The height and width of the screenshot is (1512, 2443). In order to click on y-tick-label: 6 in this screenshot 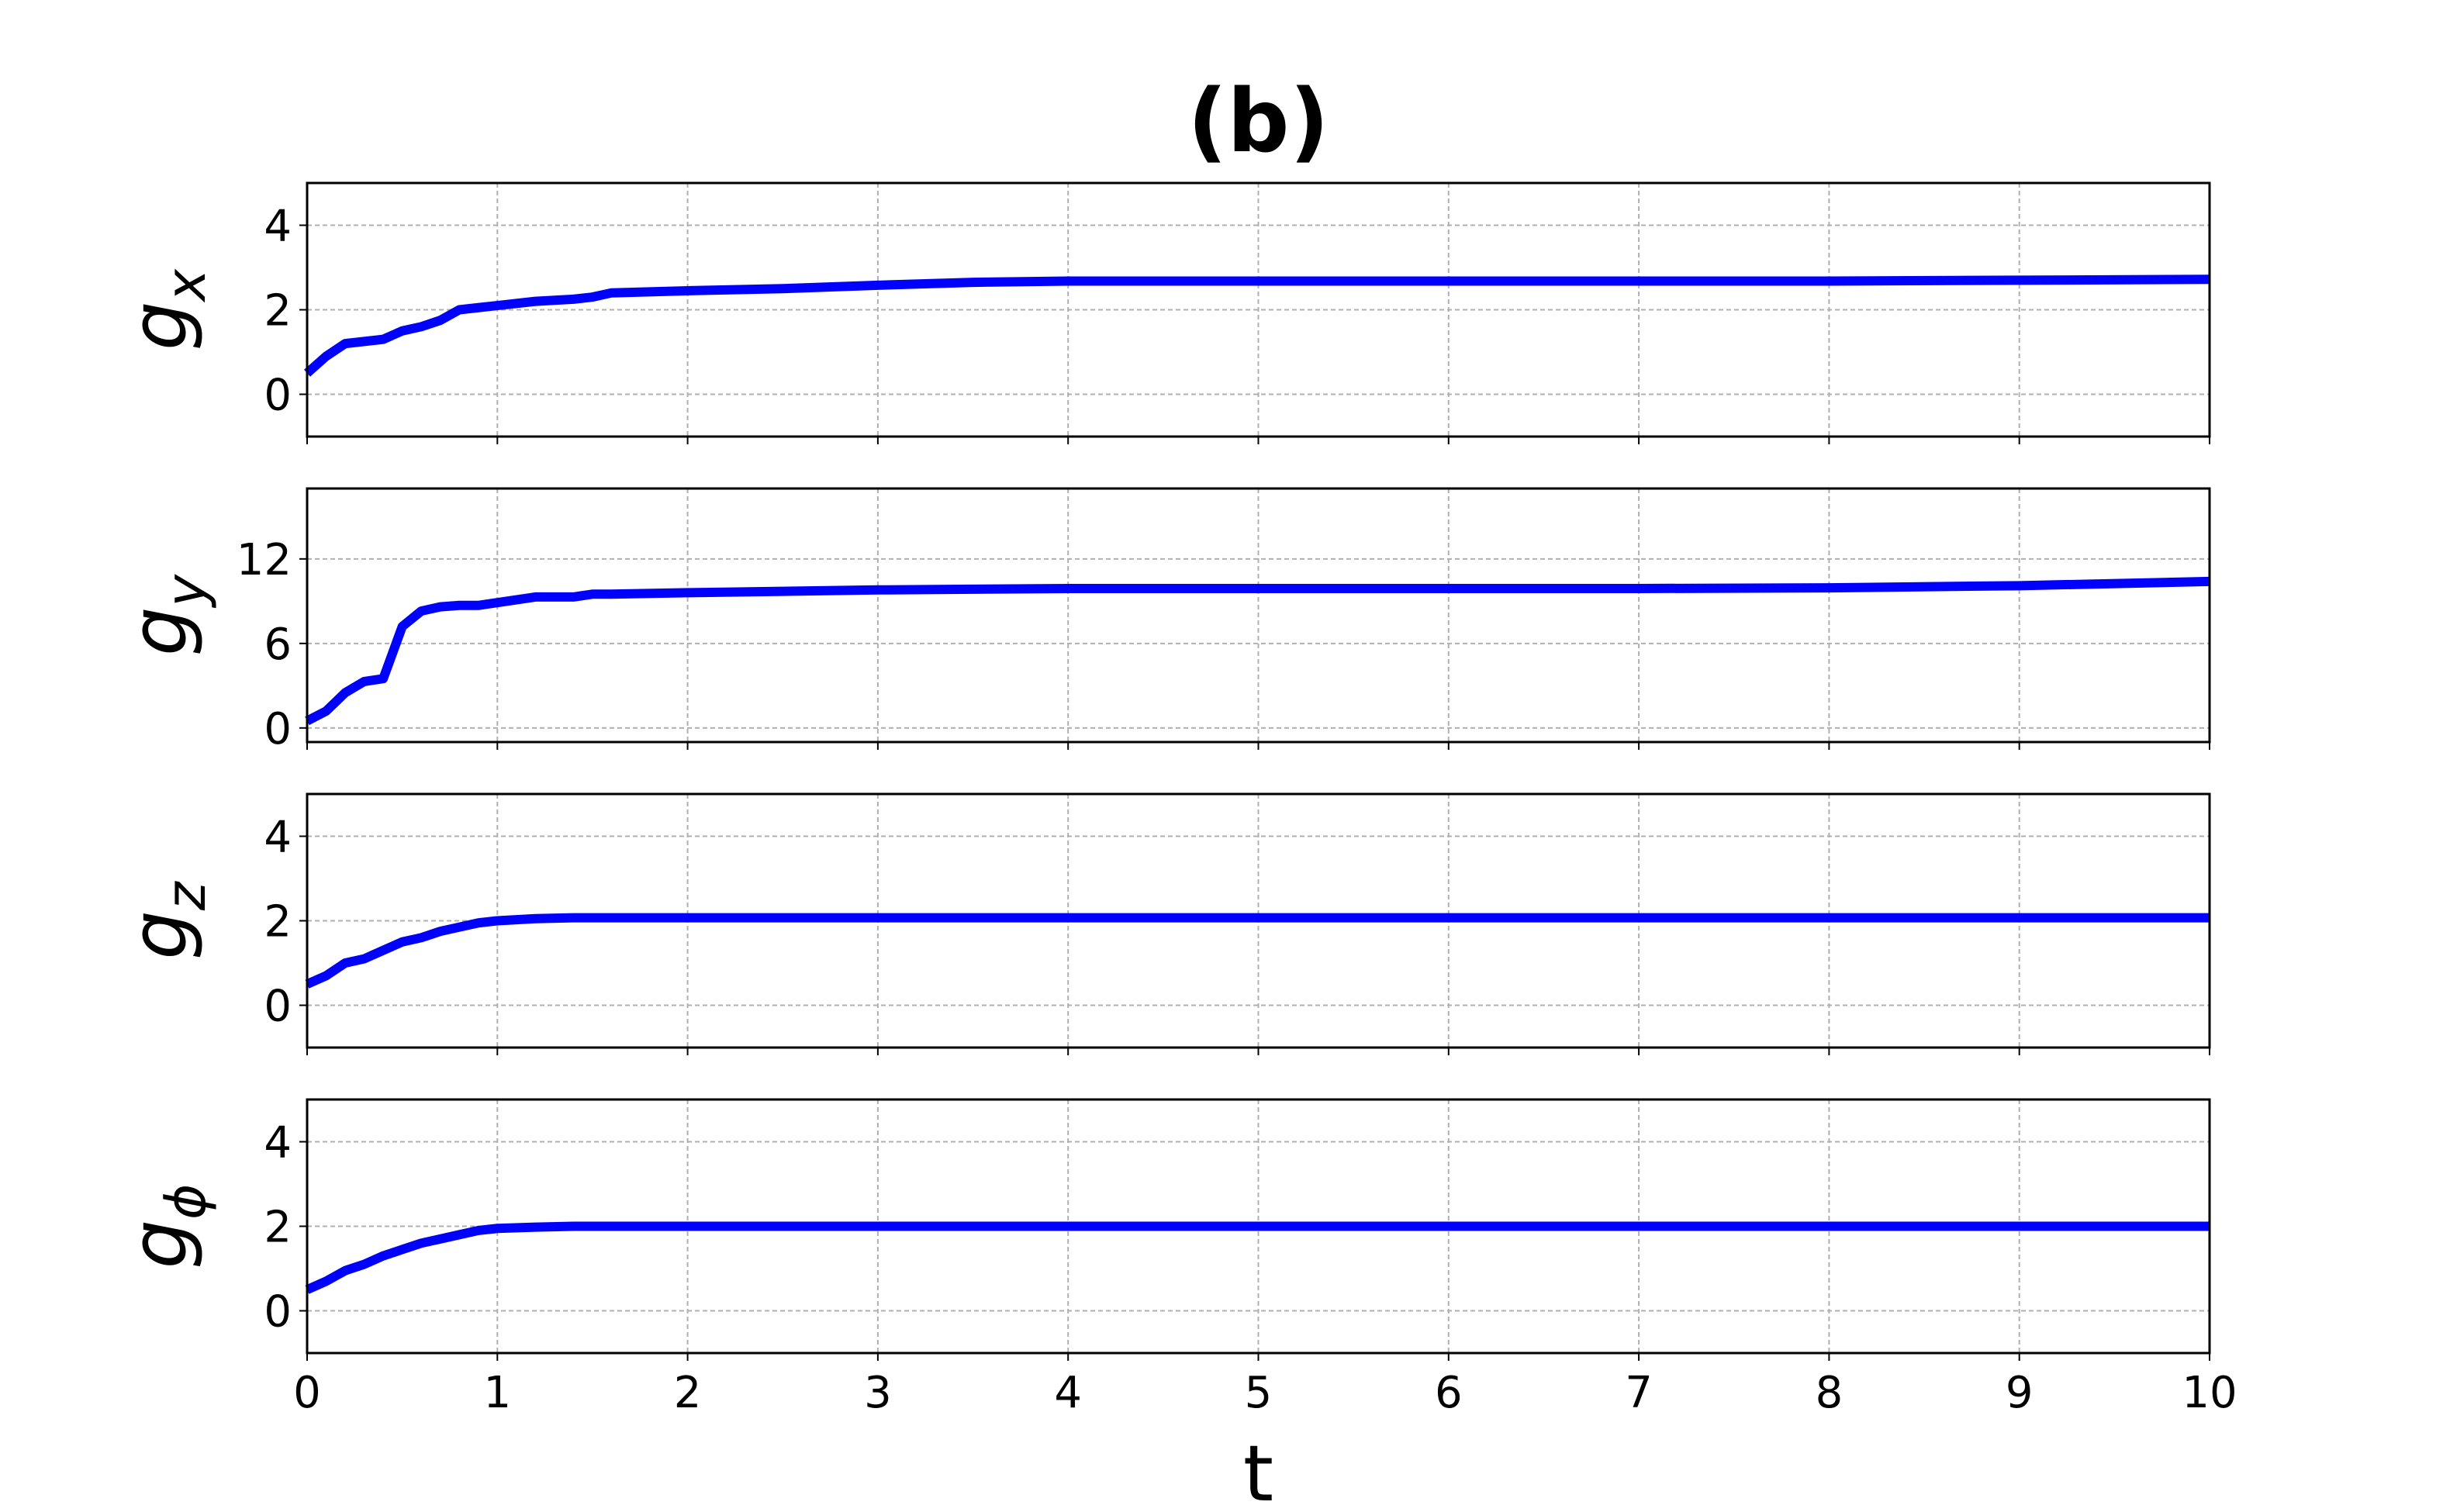, I will do `click(278, 645)`.